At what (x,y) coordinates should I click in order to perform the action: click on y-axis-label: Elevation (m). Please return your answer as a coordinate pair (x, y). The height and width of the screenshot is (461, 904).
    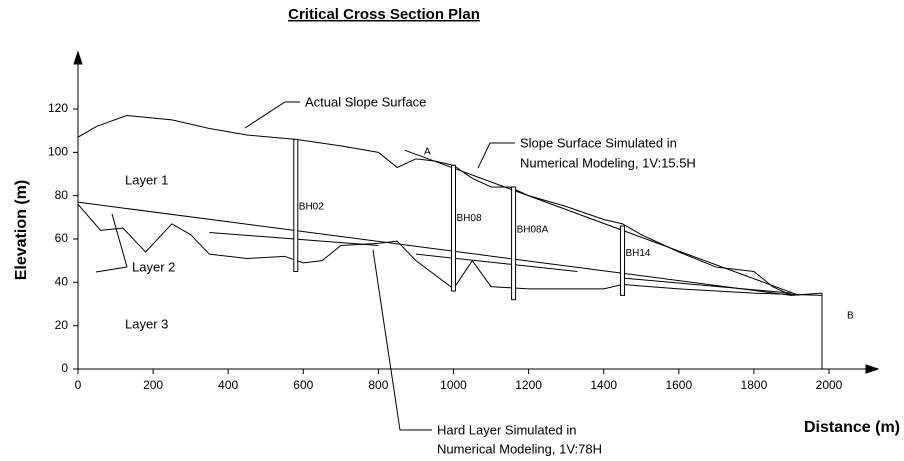
    Looking at the image, I should click on (21, 230).